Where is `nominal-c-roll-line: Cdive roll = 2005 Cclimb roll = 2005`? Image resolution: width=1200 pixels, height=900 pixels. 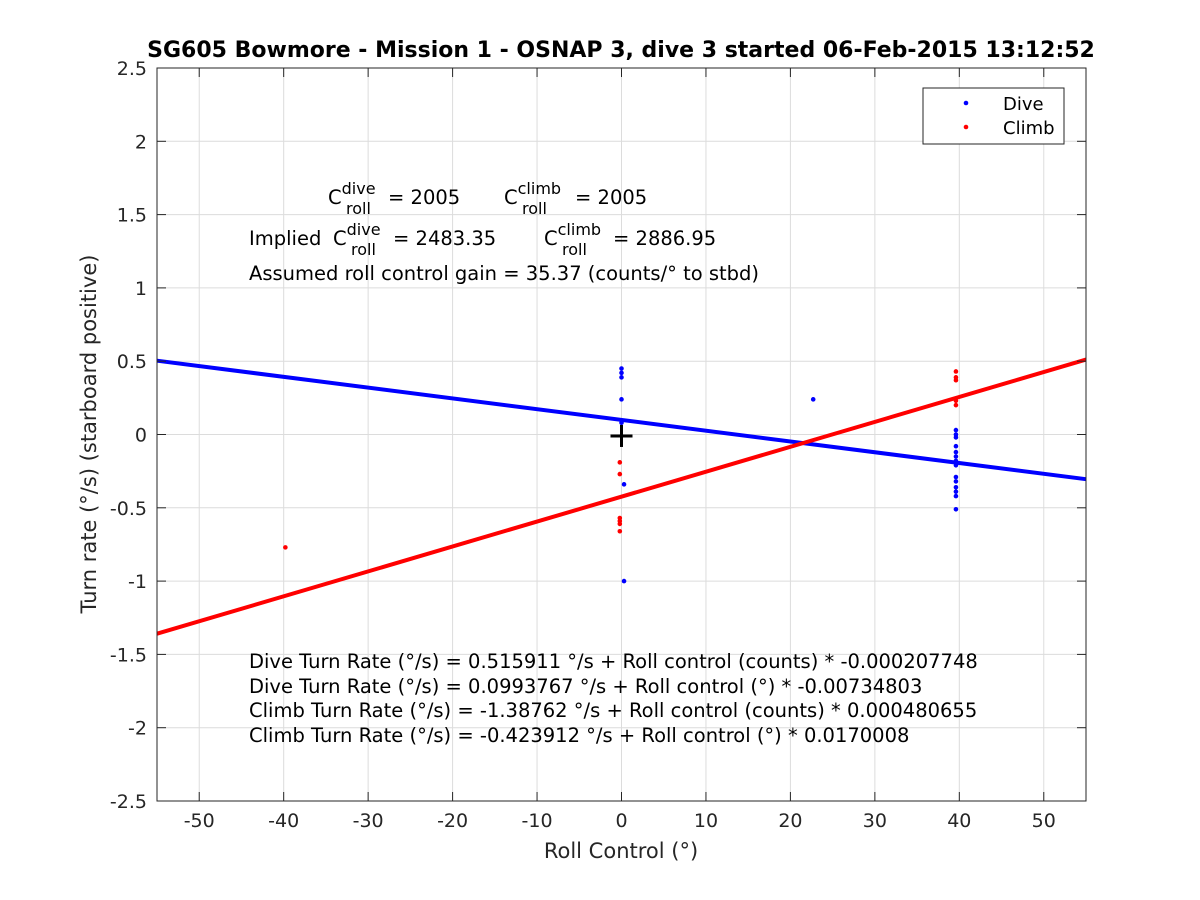 nominal-c-roll-line: Cdive roll = 2005 Cclimb roll = 2005 is located at coordinates (487, 198).